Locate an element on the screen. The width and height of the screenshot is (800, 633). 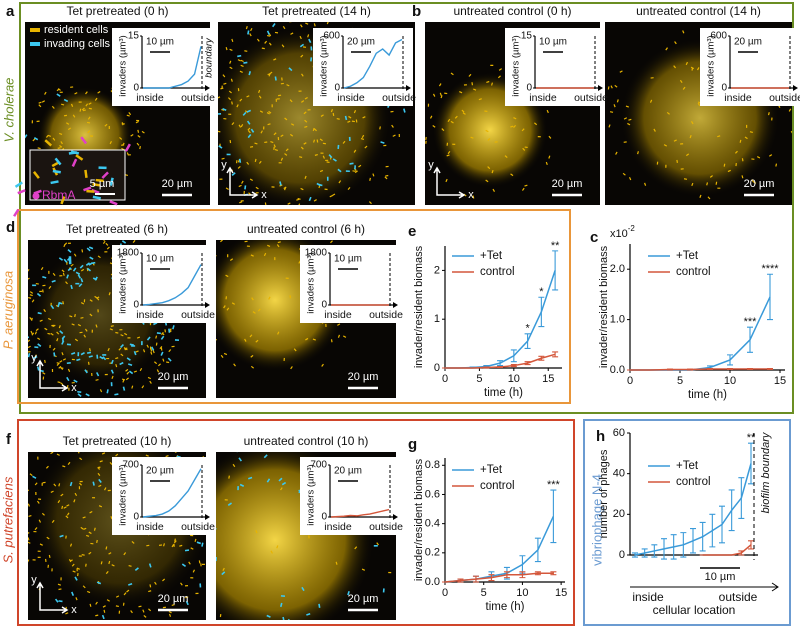
axis-letter: y is located at coordinates (34, 358).